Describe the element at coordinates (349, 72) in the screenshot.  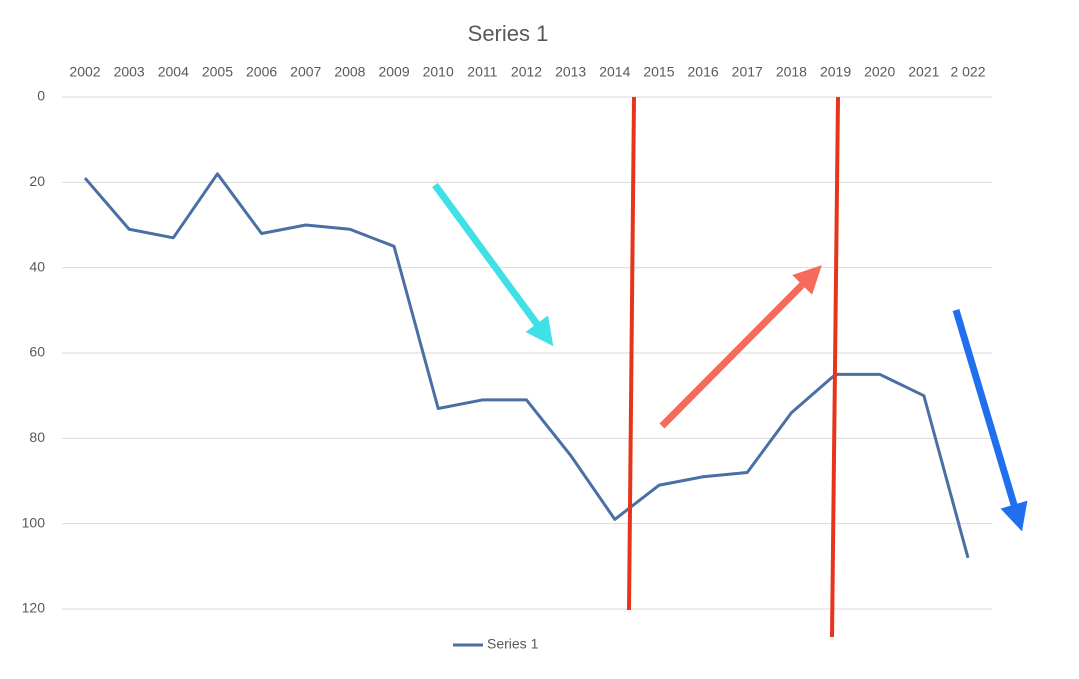
I see `x-tick-label: 2008` at that location.